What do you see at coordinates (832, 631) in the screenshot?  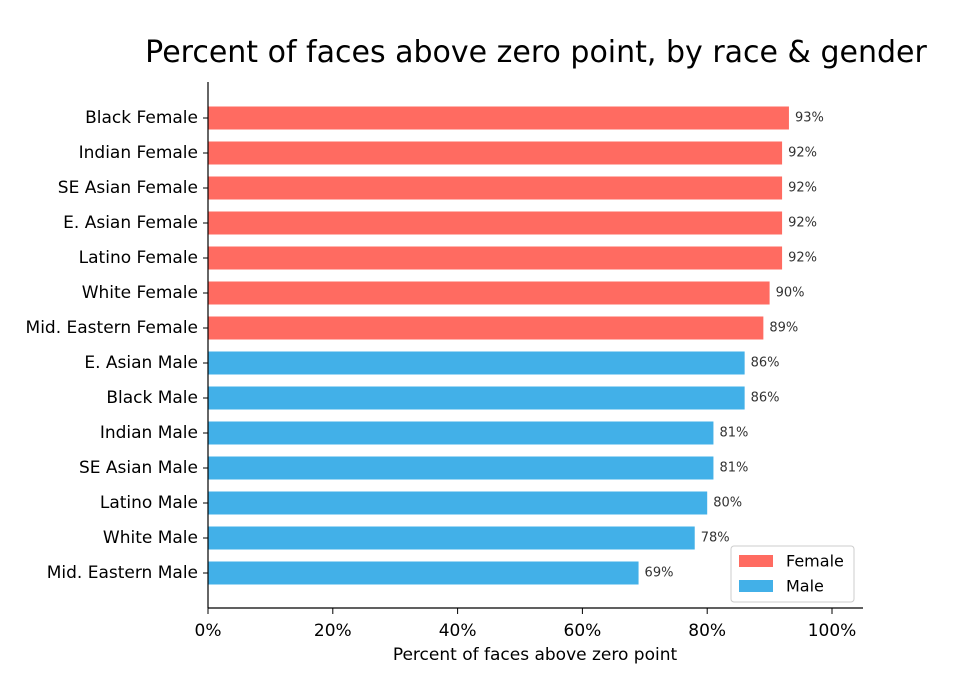 I see `x-tick-label: 100%` at bounding box center [832, 631].